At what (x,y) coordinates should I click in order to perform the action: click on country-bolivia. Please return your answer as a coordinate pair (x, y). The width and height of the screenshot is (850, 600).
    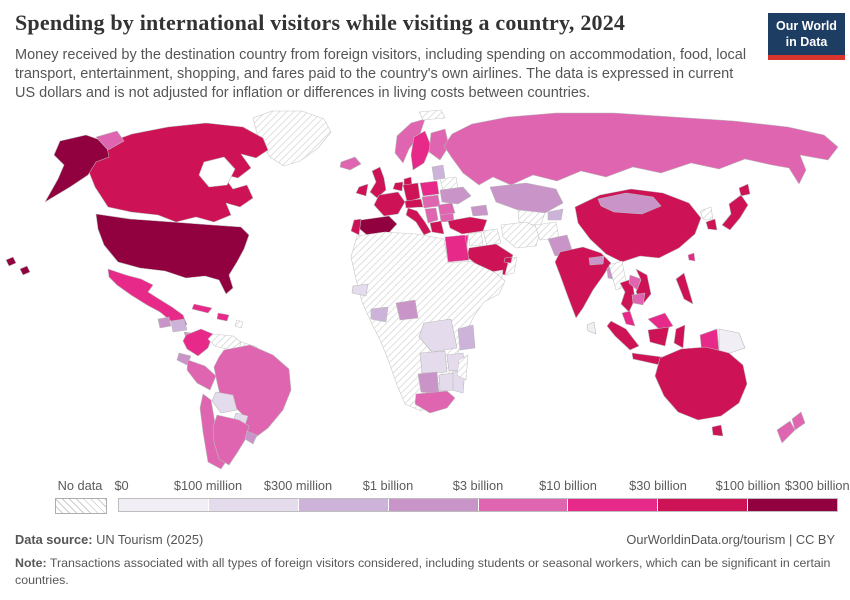
    Looking at the image, I should click on (224, 402).